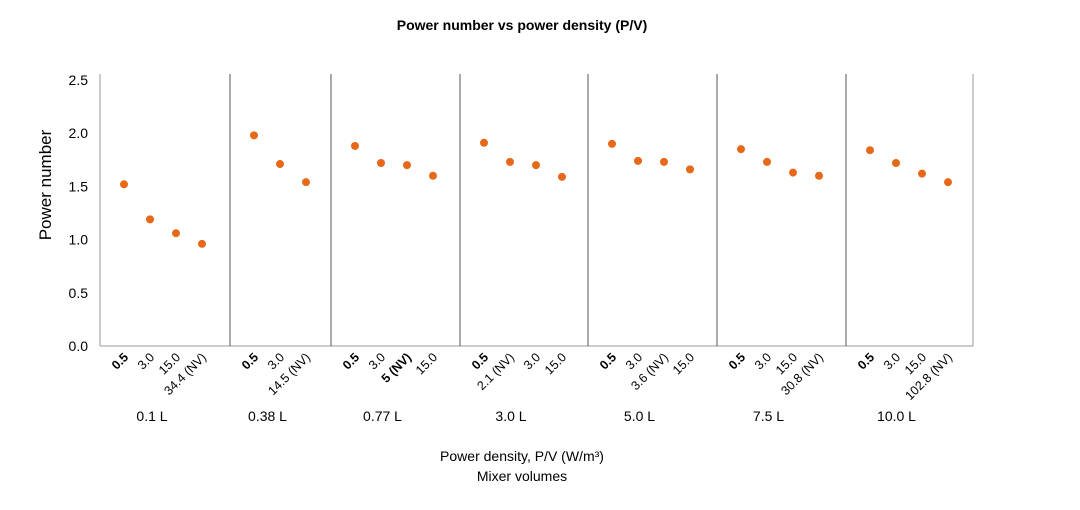  Describe the element at coordinates (79, 346) in the screenshot. I see `y-tick-label: 0.0` at that location.